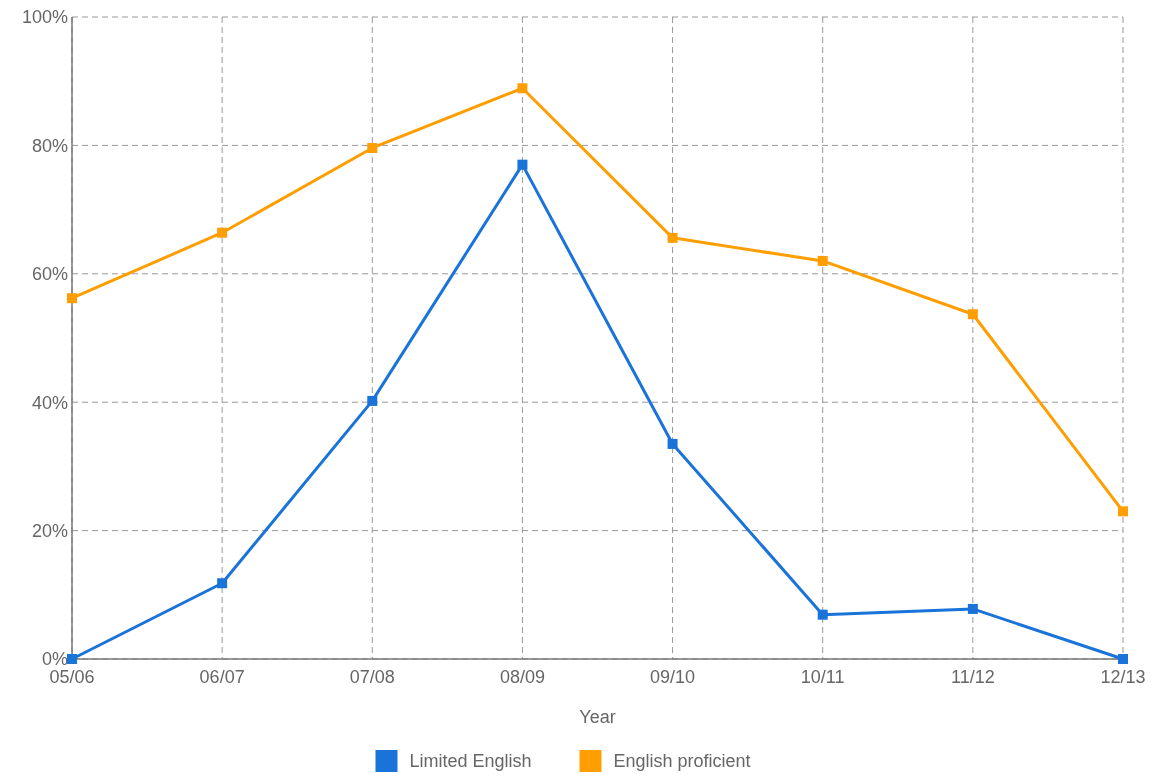 The height and width of the screenshot is (779, 1159). What do you see at coordinates (1123, 677) in the screenshot?
I see `x-tick-label: 12/13` at bounding box center [1123, 677].